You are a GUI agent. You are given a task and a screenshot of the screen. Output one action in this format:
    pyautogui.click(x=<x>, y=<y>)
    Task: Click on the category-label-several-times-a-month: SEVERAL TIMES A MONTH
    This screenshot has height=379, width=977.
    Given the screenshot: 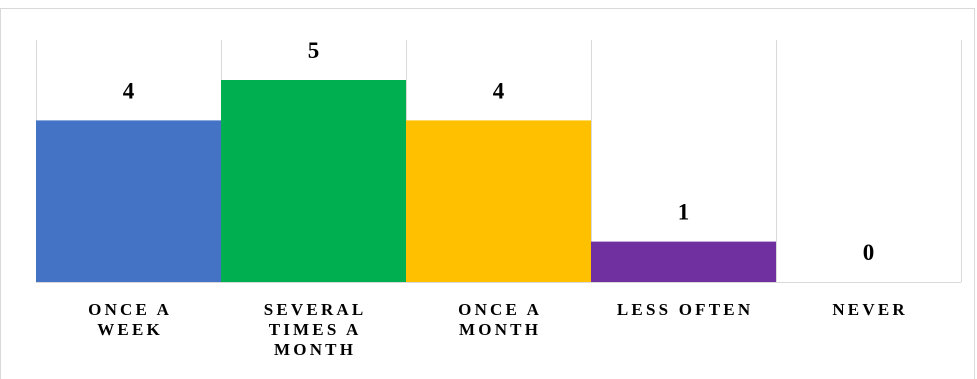 What is the action you would take?
    pyautogui.click(x=315, y=329)
    